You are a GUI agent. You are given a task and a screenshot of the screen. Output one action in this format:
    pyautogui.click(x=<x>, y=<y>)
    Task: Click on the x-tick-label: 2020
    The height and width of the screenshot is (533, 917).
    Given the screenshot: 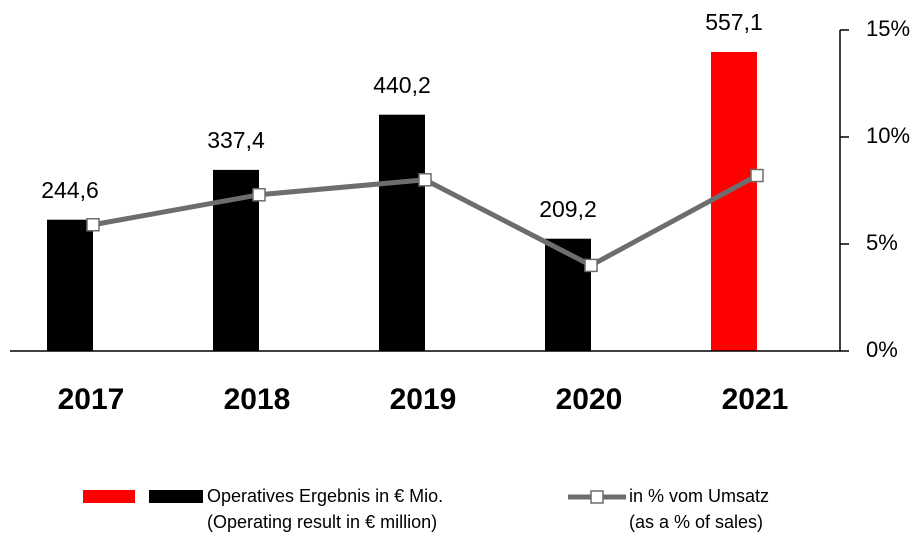 What is the action you would take?
    pyautogui.click(x=589, y=399)
    